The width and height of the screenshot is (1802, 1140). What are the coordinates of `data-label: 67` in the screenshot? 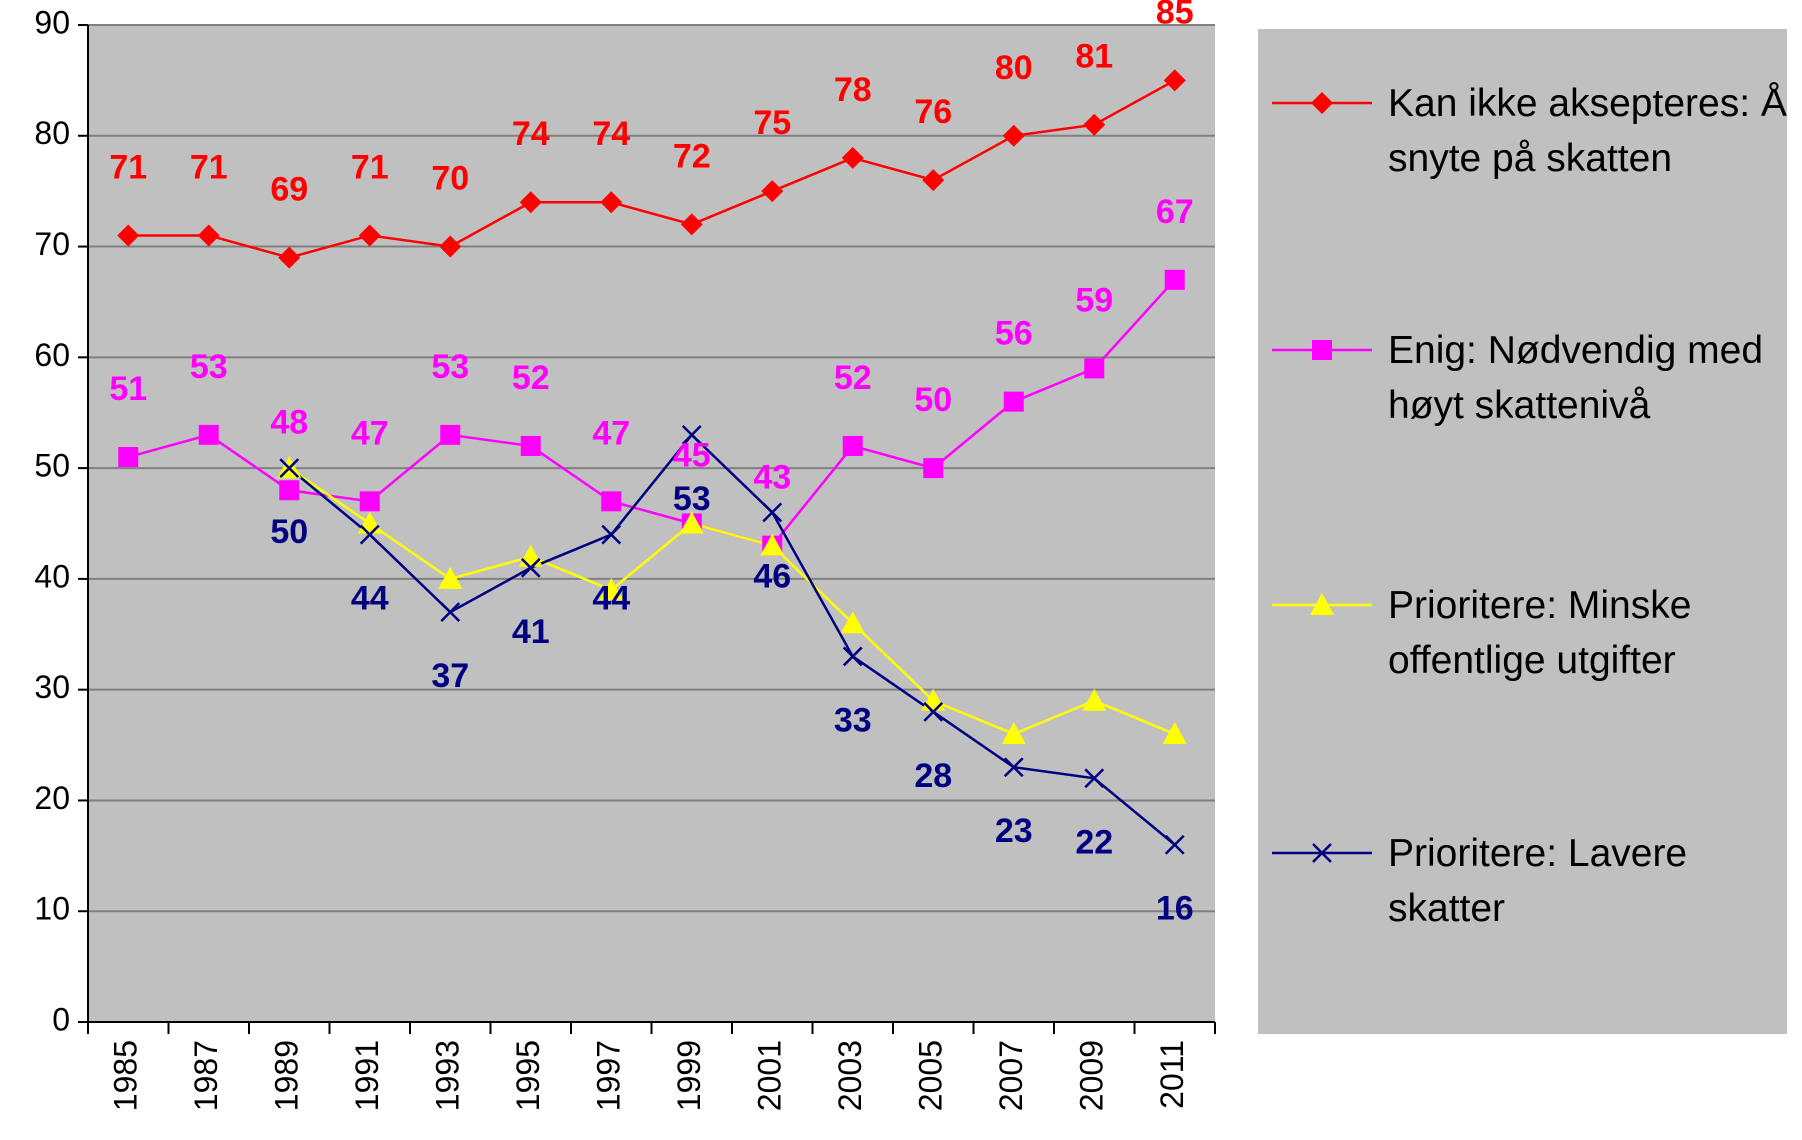 It's located at (1175, 212).